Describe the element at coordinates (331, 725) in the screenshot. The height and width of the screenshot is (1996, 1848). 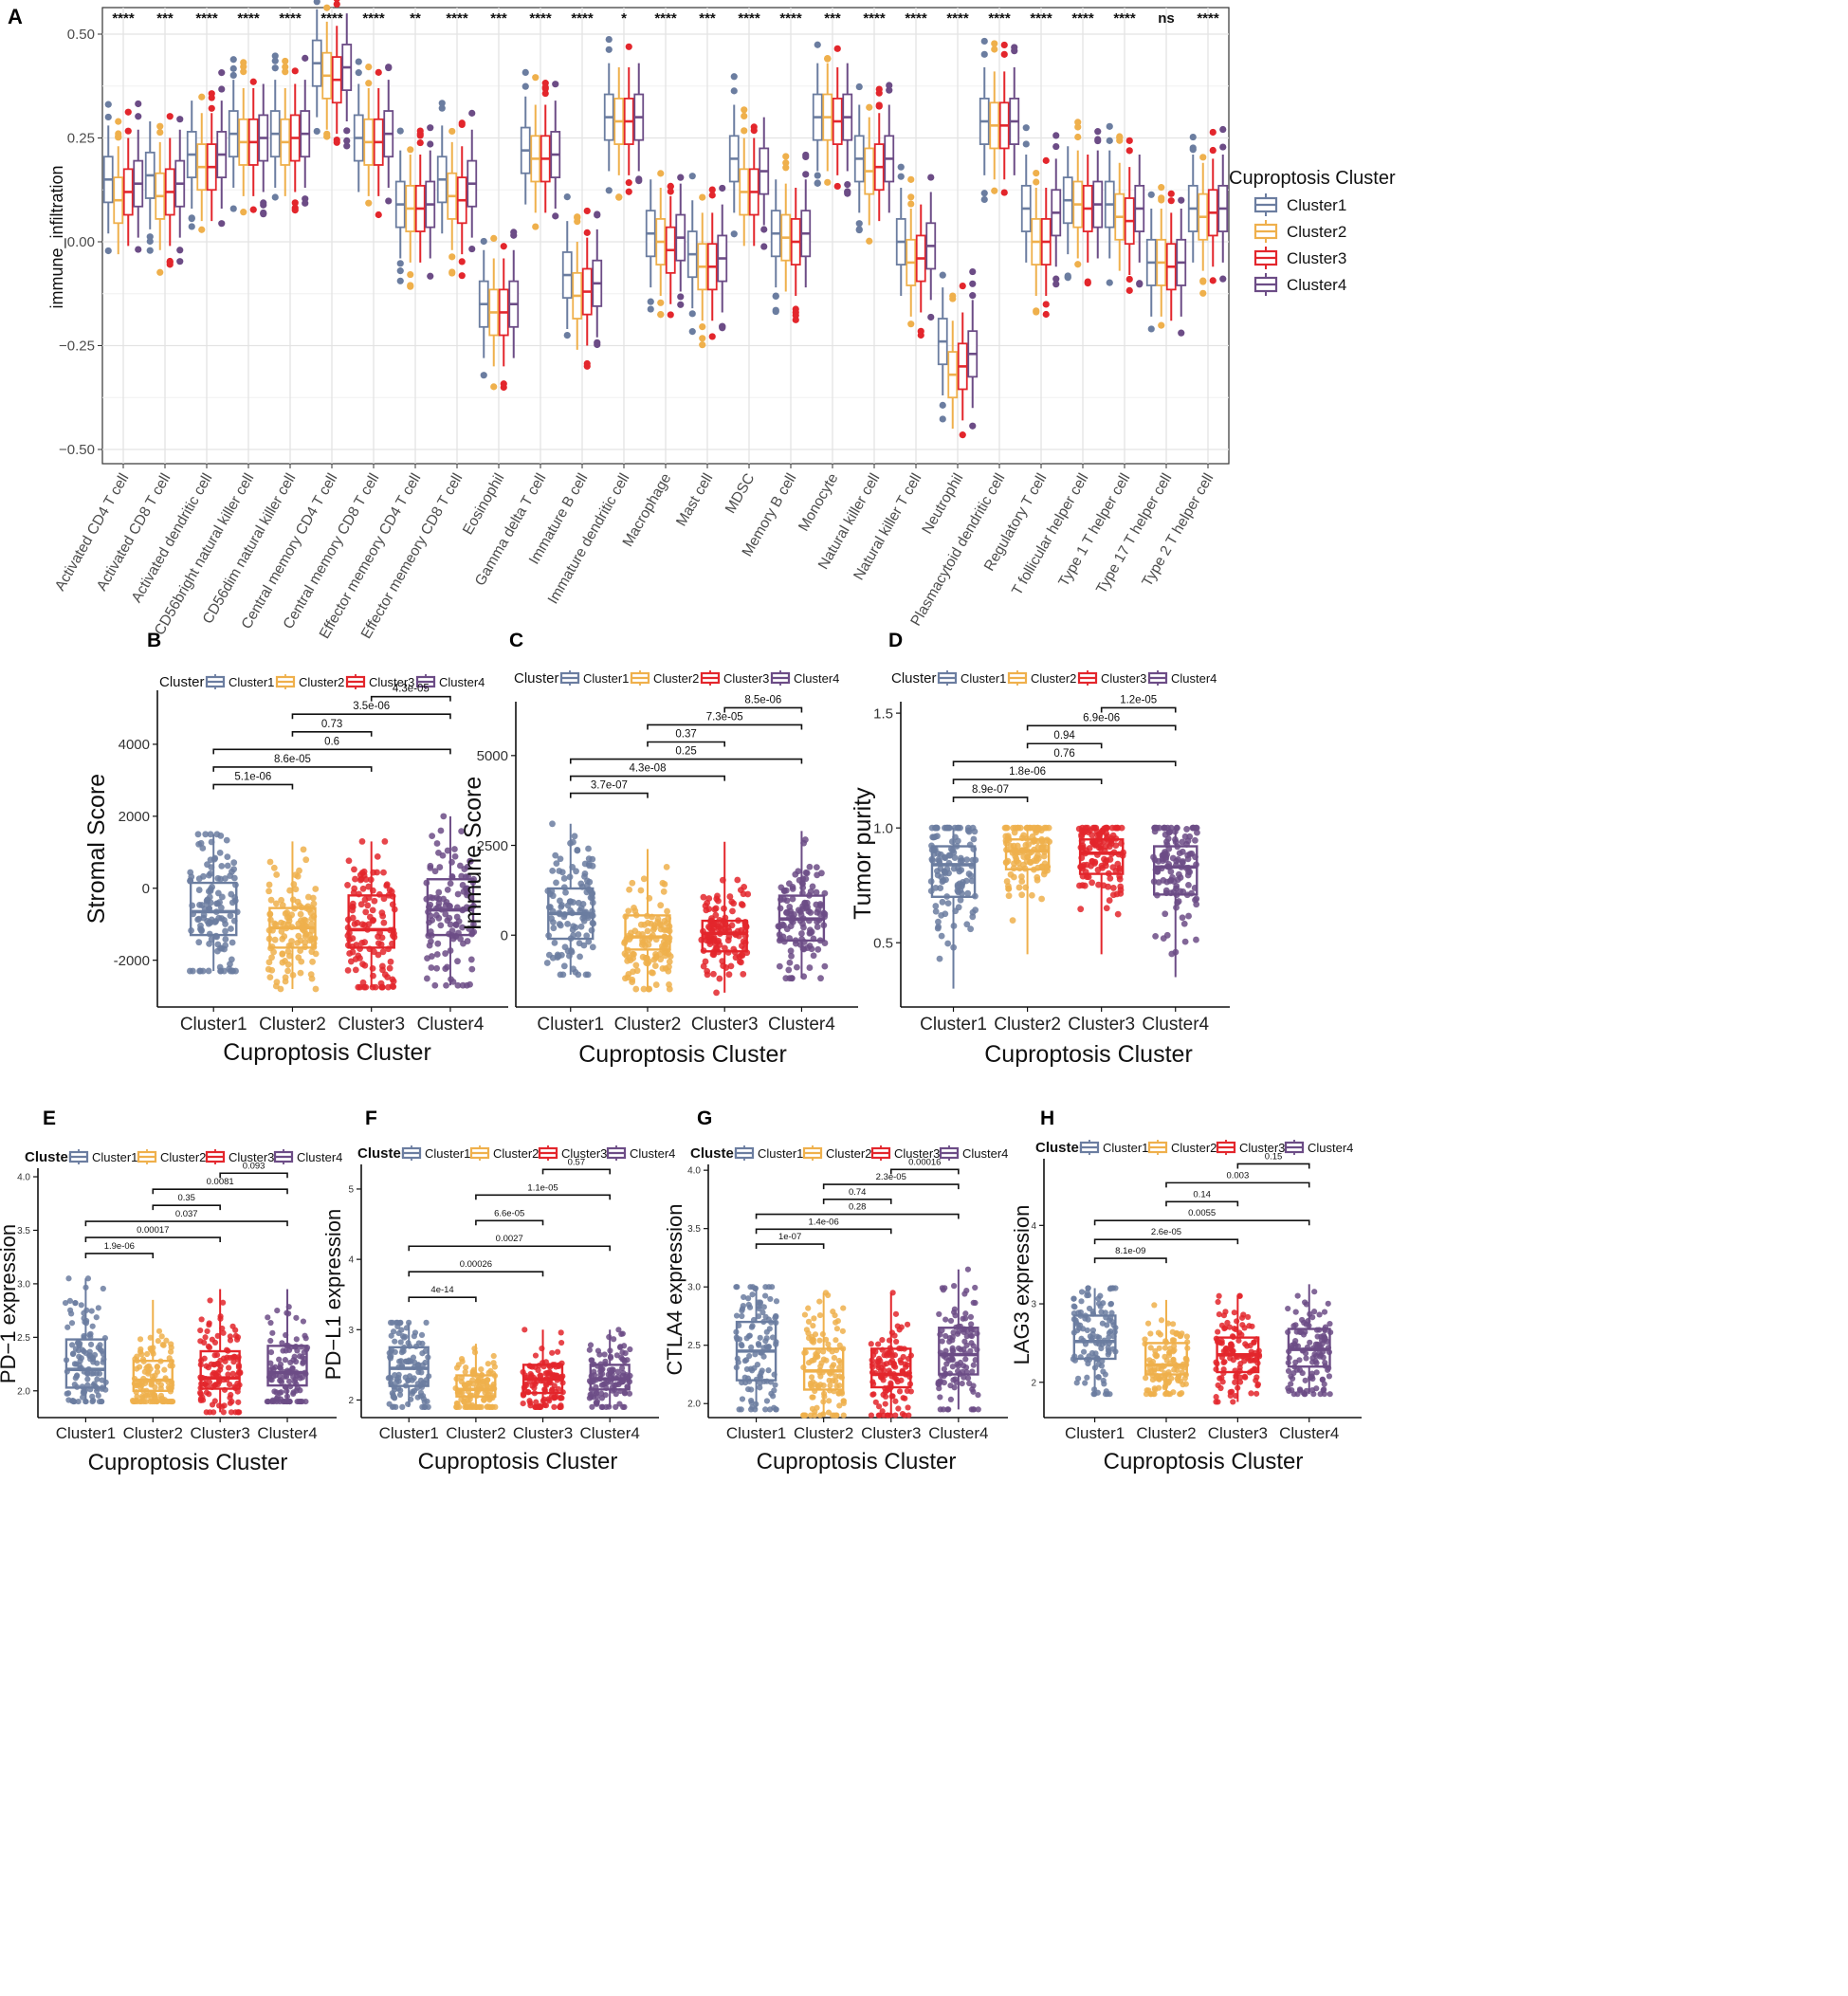
I see `p-value-label: 0.73` at that location.